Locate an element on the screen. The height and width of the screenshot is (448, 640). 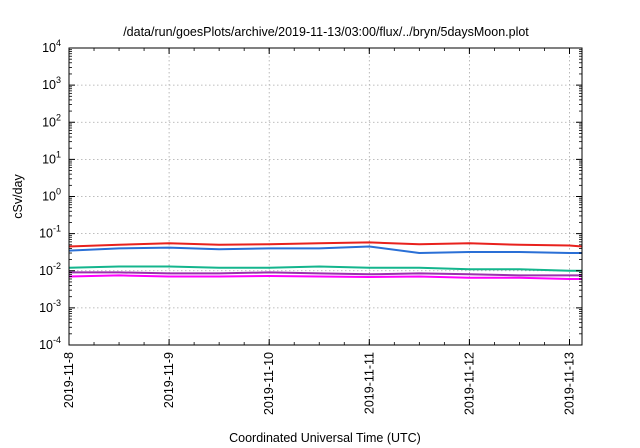
x-tick-label: 2019-11-8 is located at coordinates (69, 380).